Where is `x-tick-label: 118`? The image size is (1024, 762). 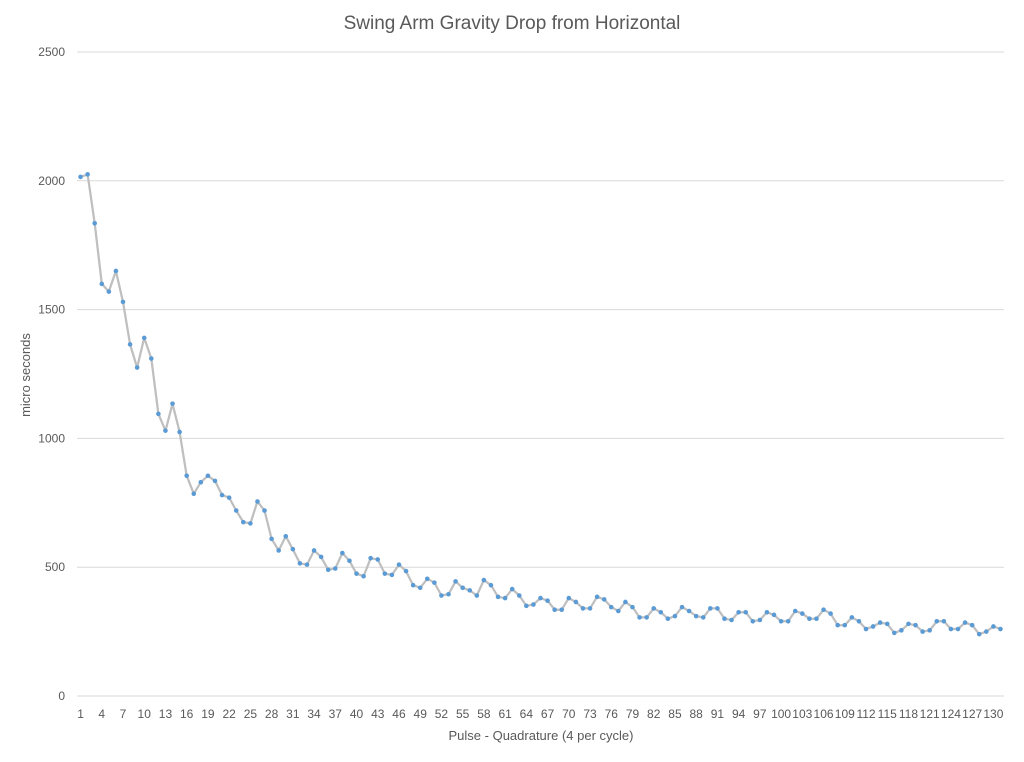 x-tick-label: 118 is located at coordinates (908, 714).